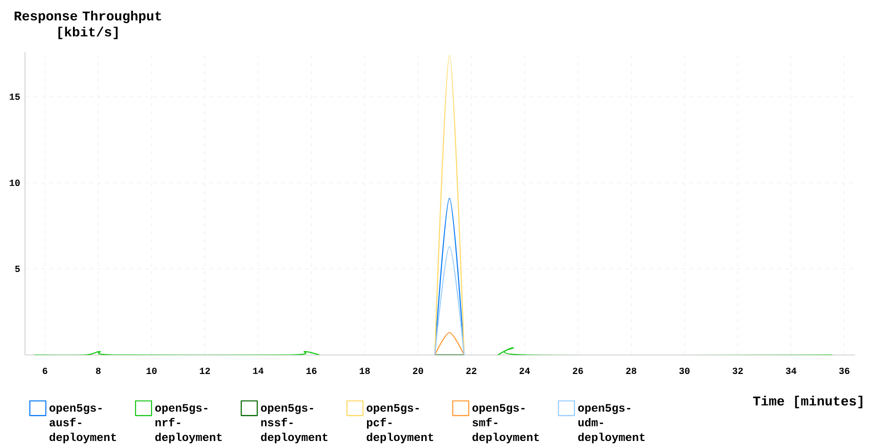 The width and height of the screenshot is (885, 445). What do you see at coordinates (87, 25) in the screenshot?
I see `y-axis-title: Response Throughput [kbit/s]` at bounding box center [87, 25].